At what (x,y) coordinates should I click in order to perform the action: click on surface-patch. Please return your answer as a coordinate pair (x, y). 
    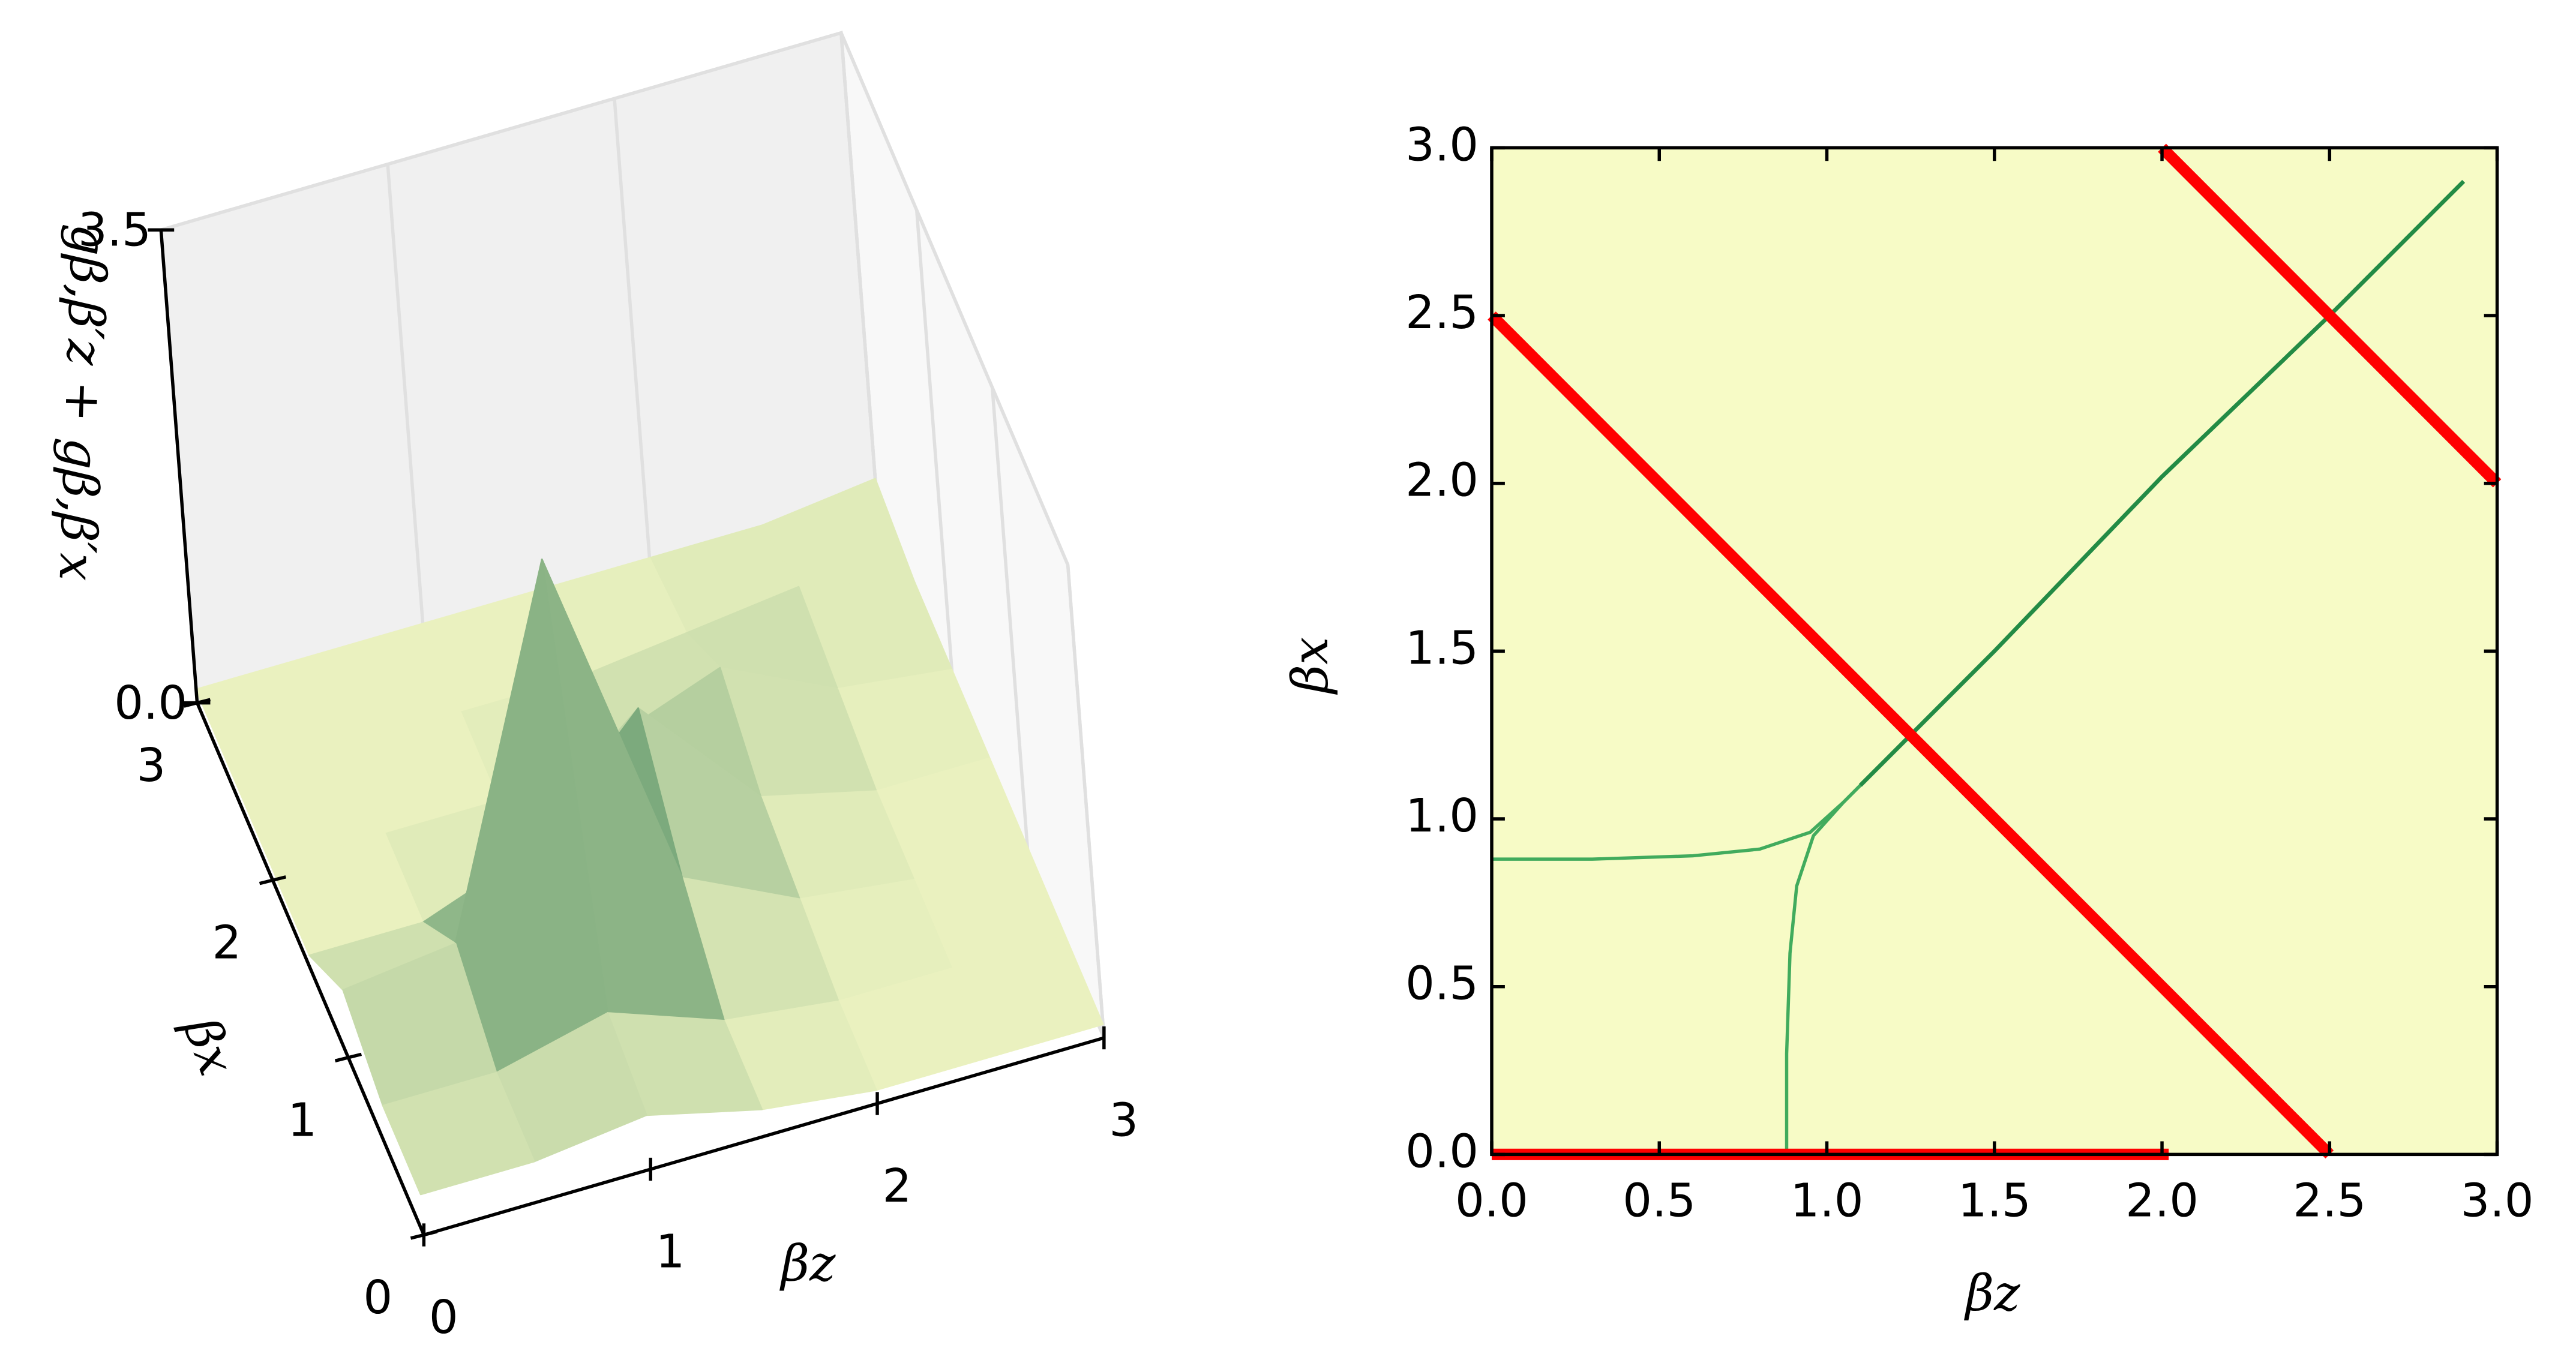
    Looking at the image, I should click on (458, 1133).